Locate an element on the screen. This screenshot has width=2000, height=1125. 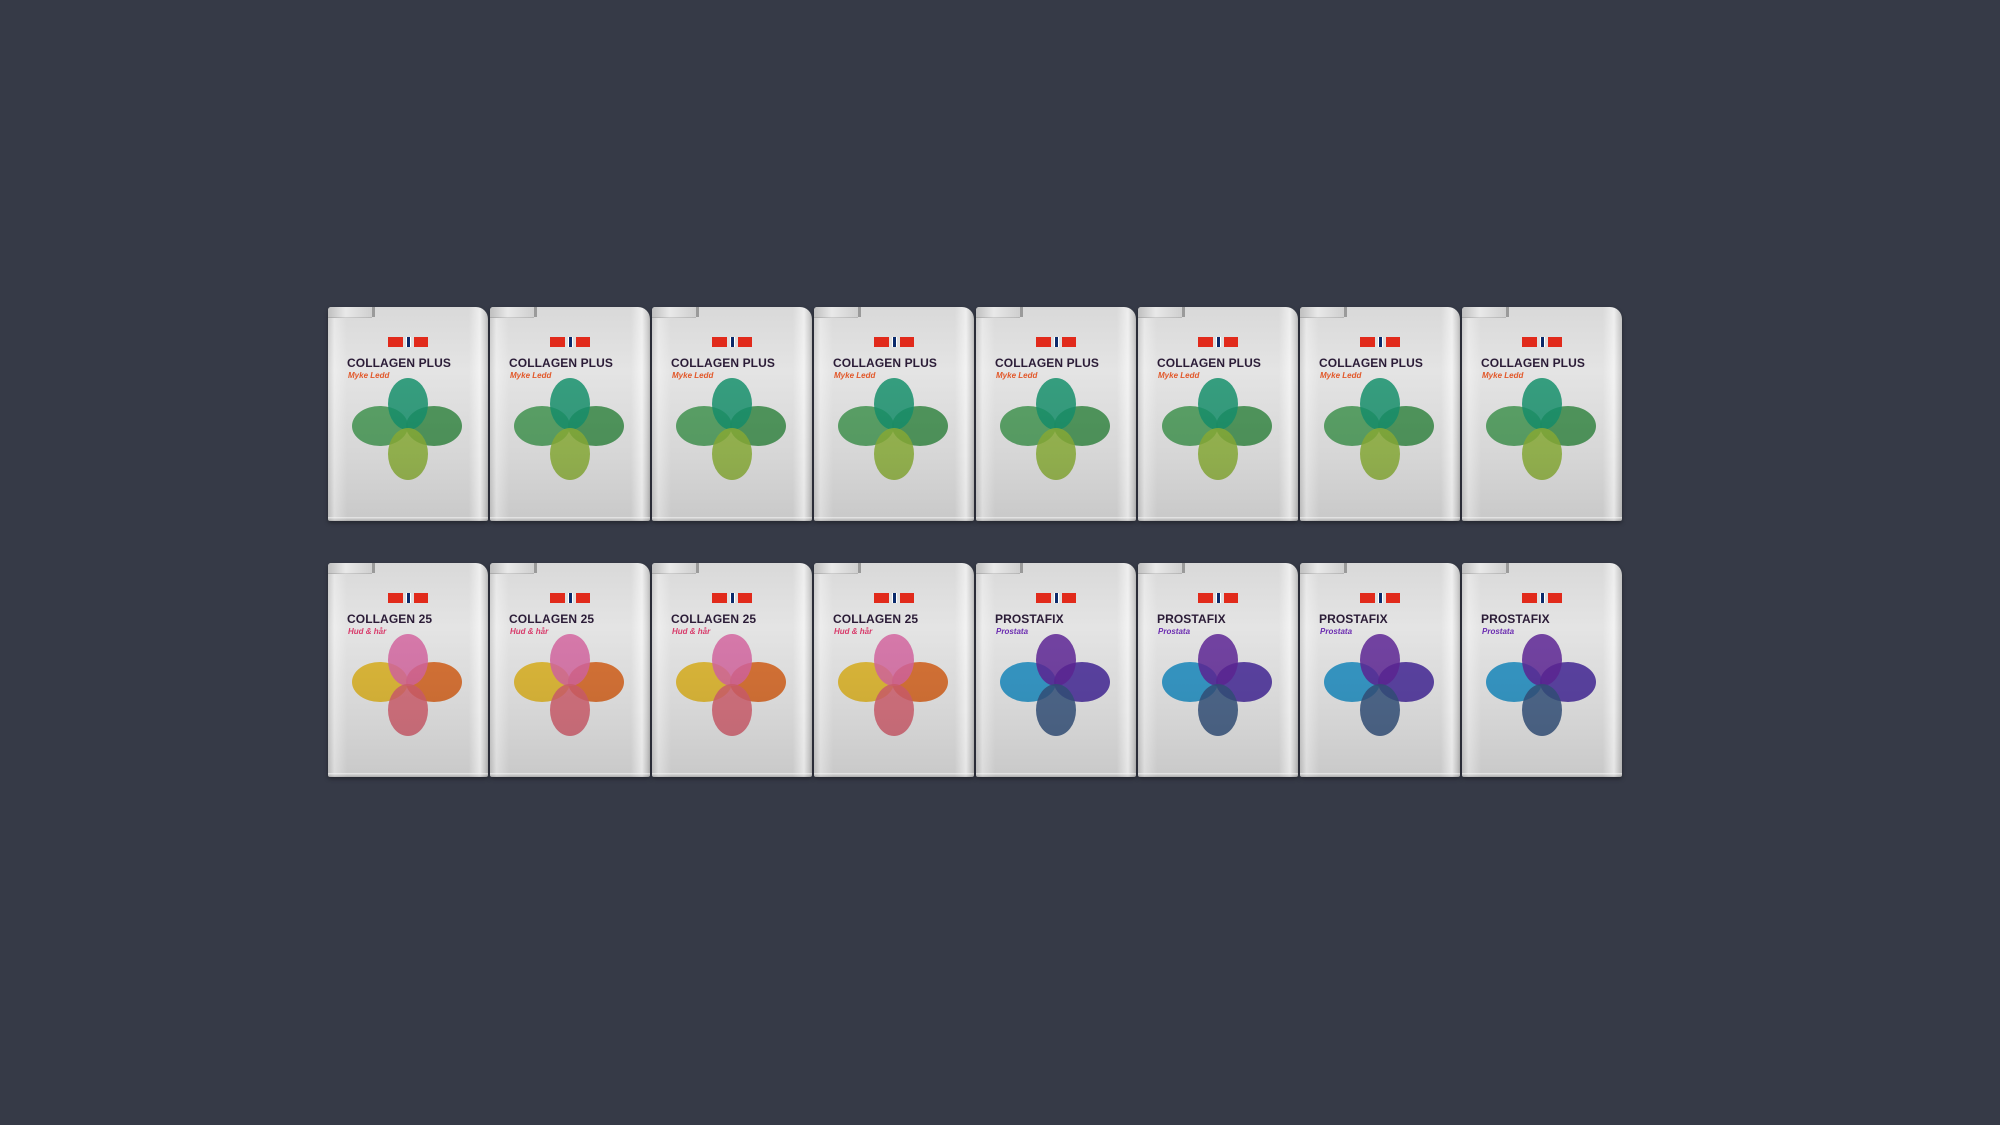
product-pack: COLLAGEN 25 Hud & hår is located at coordinates (570, 670).